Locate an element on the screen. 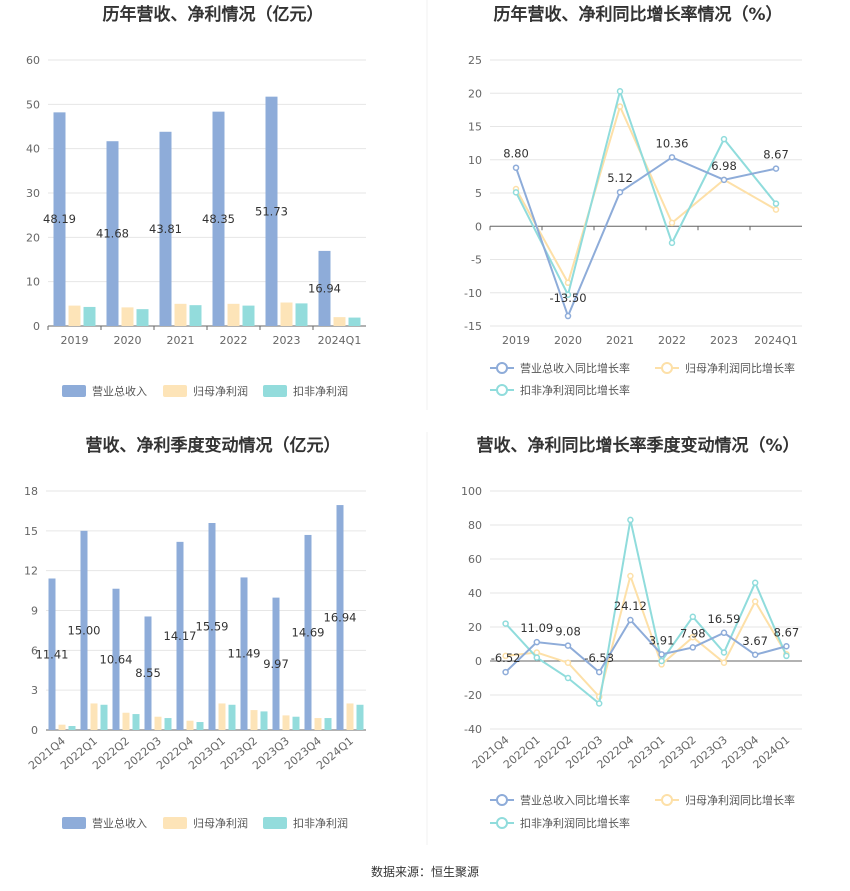 The height and width of the screenshot is (891, 850). x-tick-label: 2019 is located at coordinates (516, 340).